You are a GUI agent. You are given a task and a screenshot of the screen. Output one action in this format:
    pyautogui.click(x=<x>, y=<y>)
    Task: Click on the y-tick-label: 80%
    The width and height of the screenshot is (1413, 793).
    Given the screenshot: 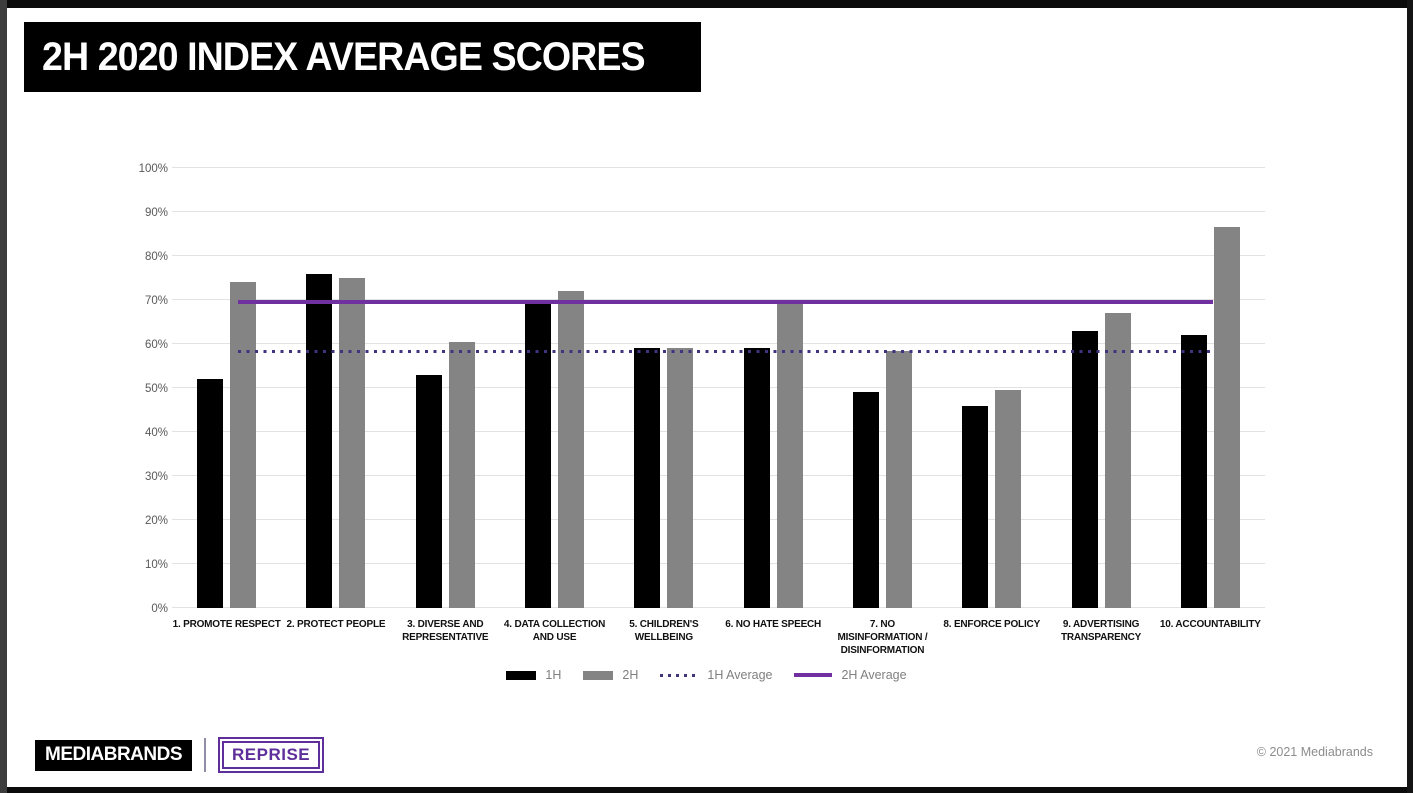 What is the action you would take?
    pyautogui.click(x=156, y=257)
    